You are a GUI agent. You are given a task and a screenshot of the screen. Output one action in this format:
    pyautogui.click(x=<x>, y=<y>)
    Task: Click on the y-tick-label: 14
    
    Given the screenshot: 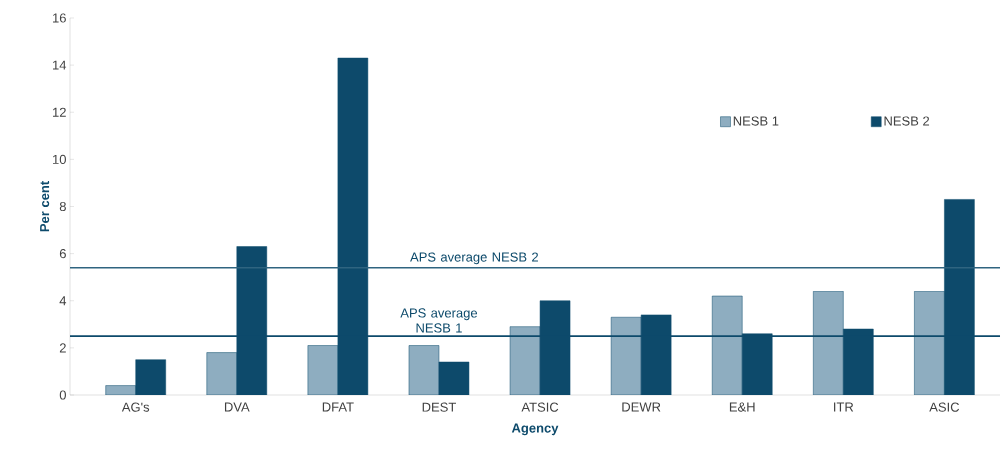 What is the action you would take?
    pyautogui.click(x=60, y=65)
    